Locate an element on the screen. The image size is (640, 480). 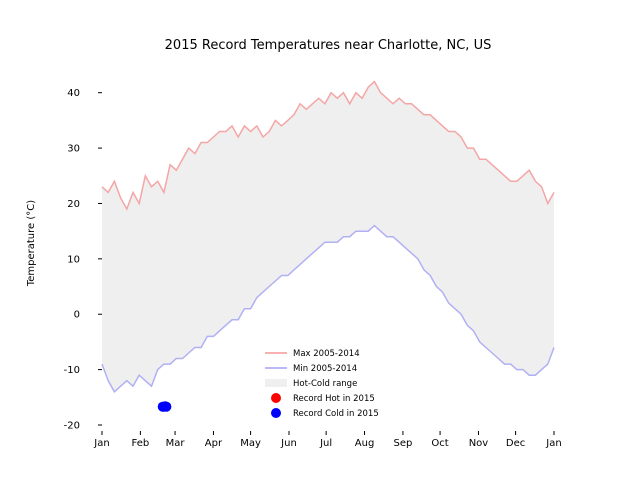
x-tick-label: Nov is located at coordinates (479, 443).